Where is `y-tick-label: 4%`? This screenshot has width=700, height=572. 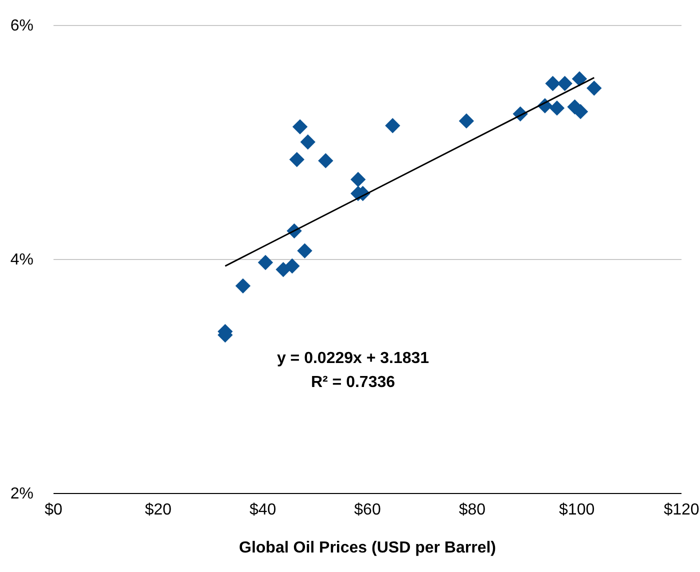
y-tick-label: 4% is located at coordinates (22, 260).